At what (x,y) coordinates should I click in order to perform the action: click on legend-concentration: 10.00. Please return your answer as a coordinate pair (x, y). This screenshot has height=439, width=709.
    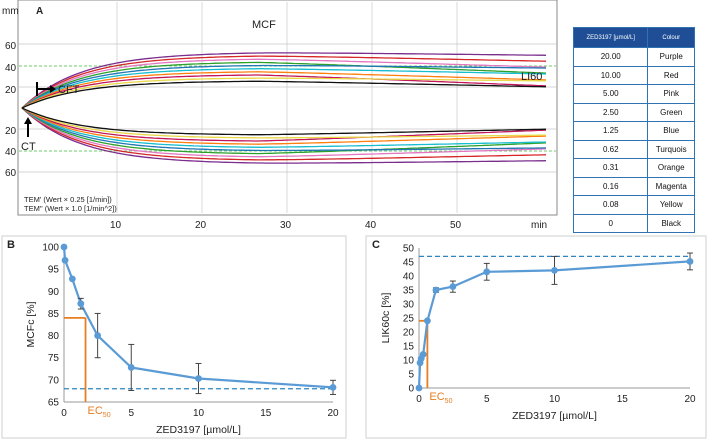
    Looking at the image, I should click on (610, 75).